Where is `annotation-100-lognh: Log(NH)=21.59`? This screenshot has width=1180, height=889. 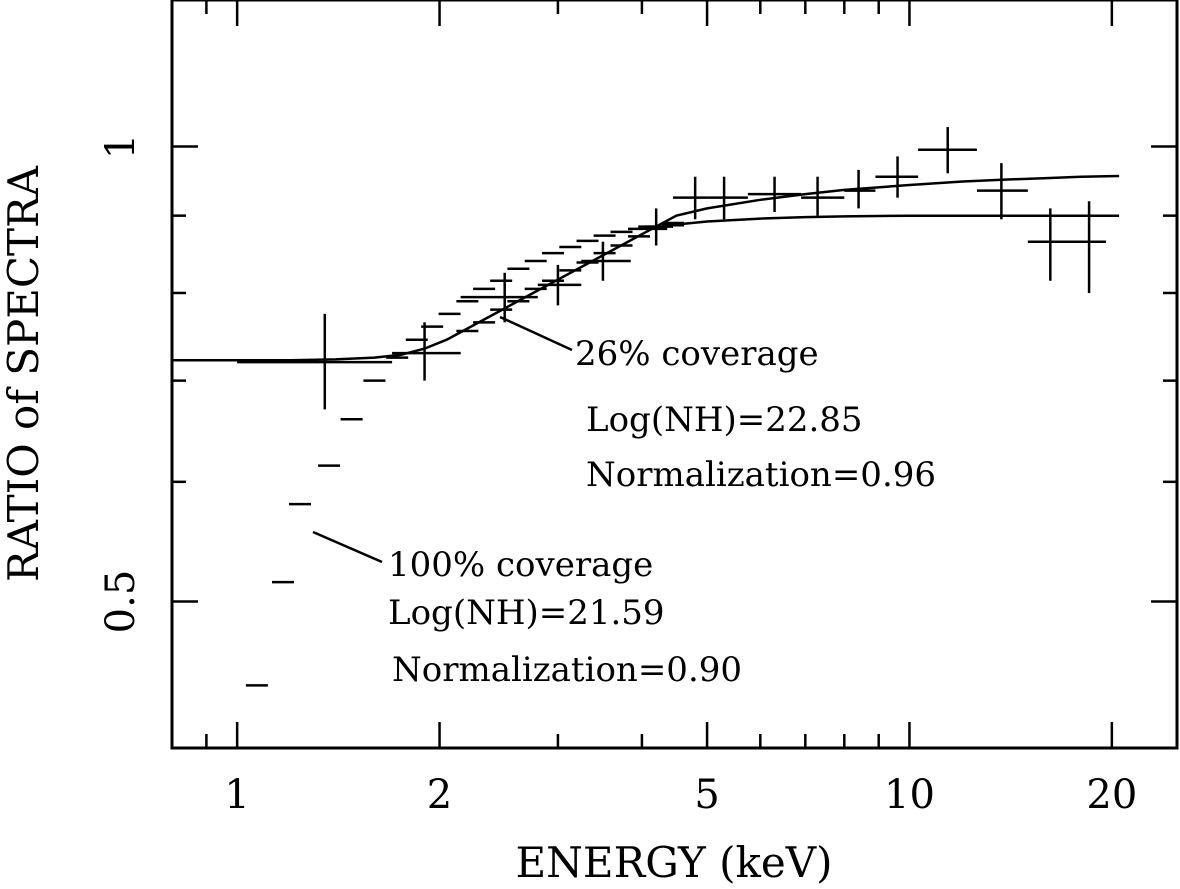
annotation-100-lognh: Log(NH)=21.59 is located at coordinates (526, 613).